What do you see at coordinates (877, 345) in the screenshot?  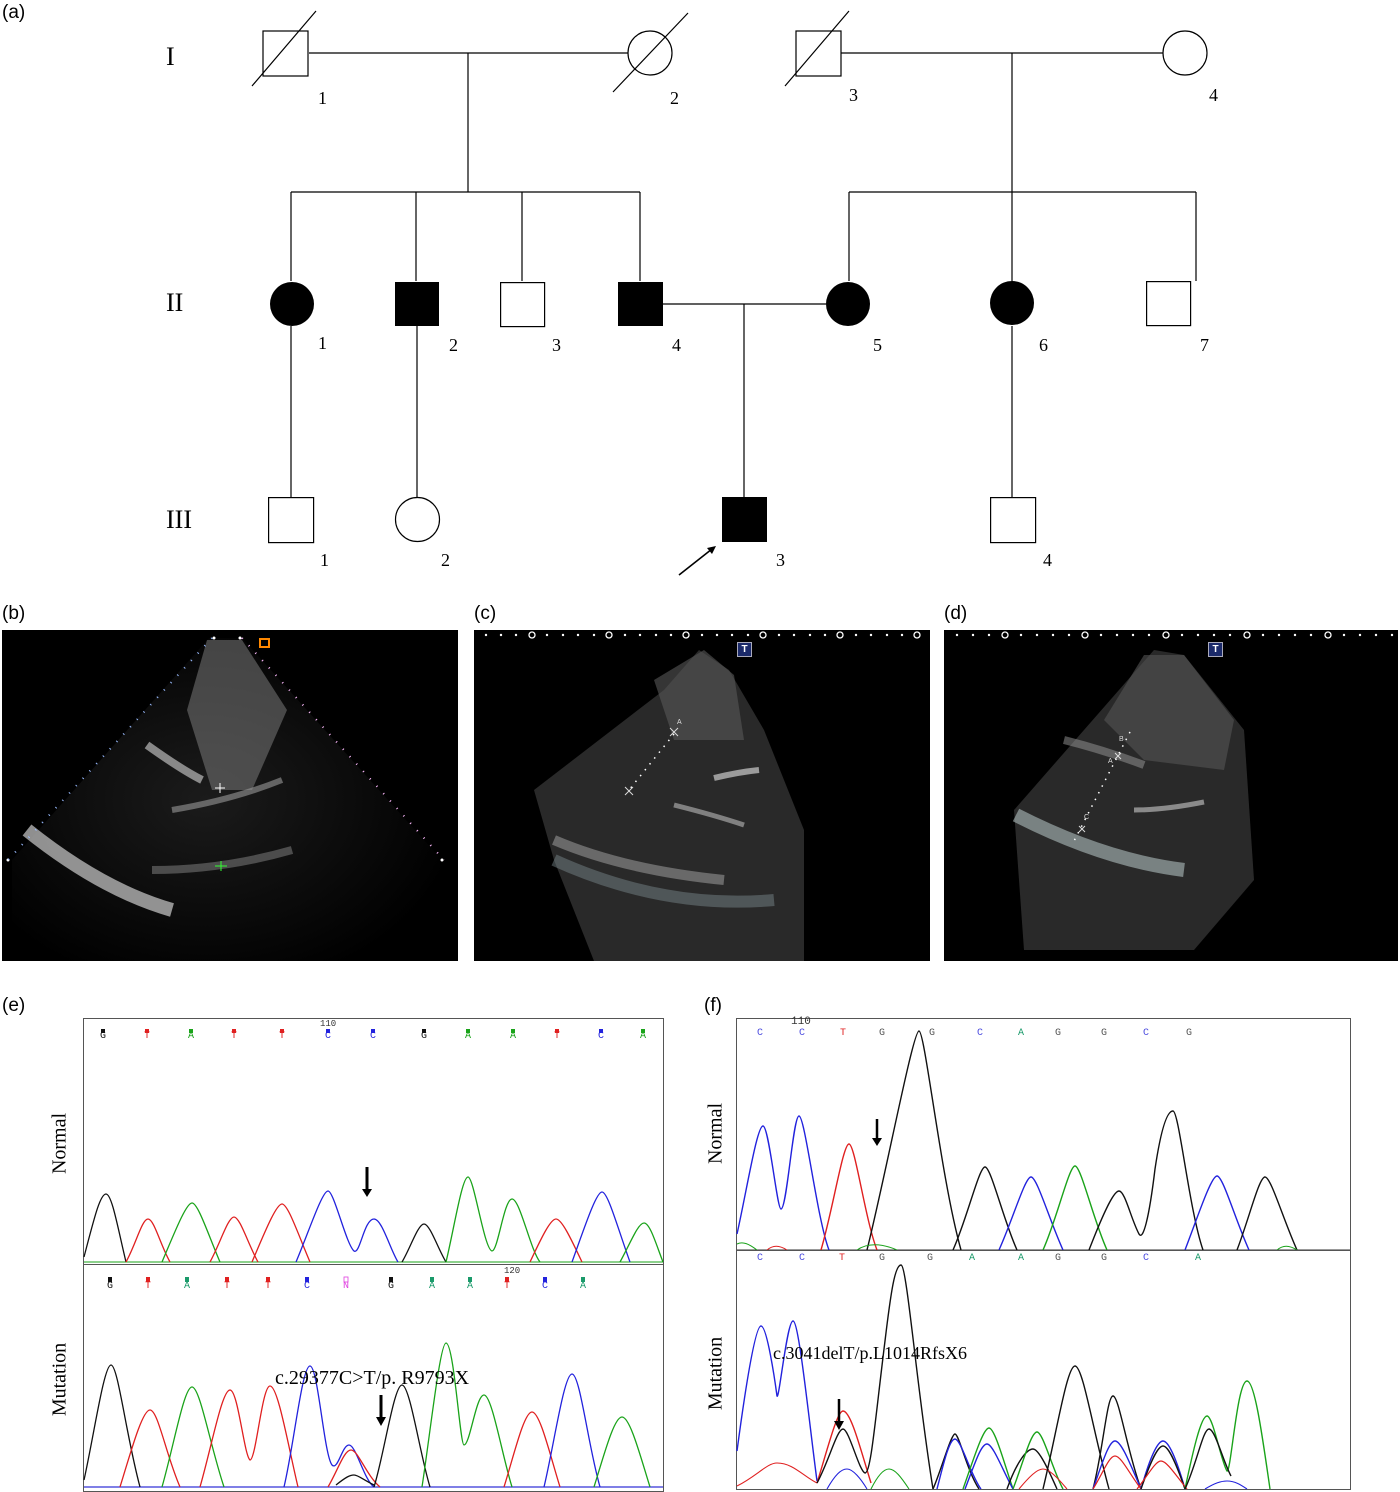 I see `individual-label: 5` at bounding box center [877, 345].